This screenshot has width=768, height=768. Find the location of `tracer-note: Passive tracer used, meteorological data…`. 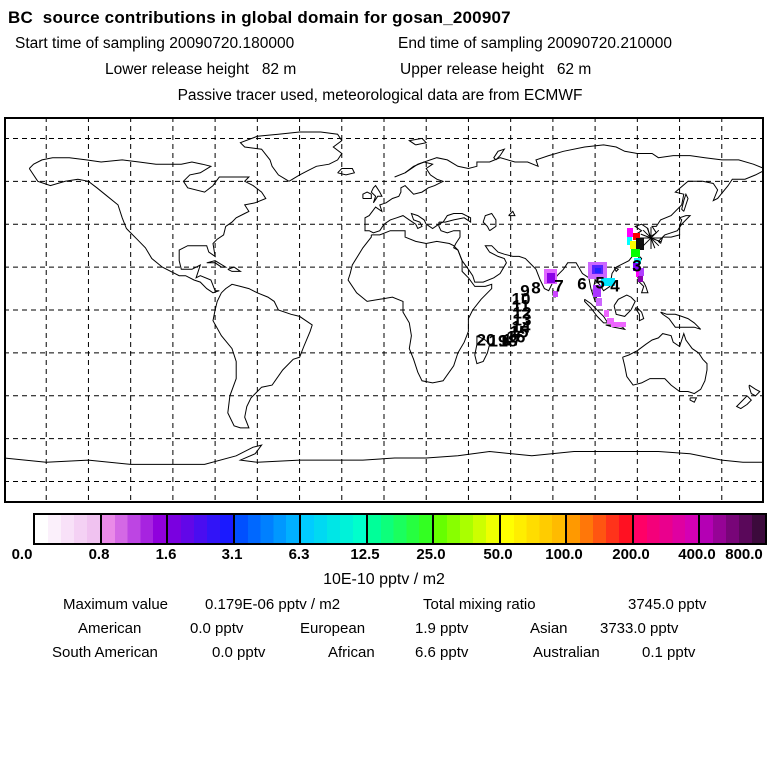

tracer-note: Passive tracer used, meteorological data… is located at coordinates (380, 95).